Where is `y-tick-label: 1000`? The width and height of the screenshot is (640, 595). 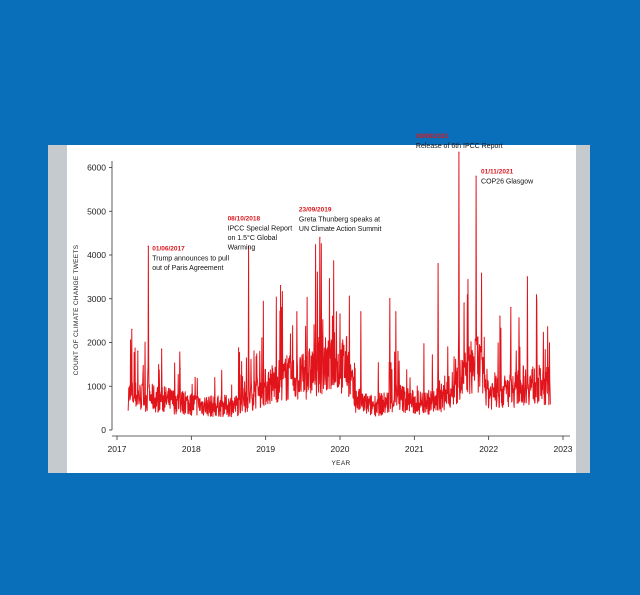
y-tick-label: 1000 is located at coordinates (96, 386).